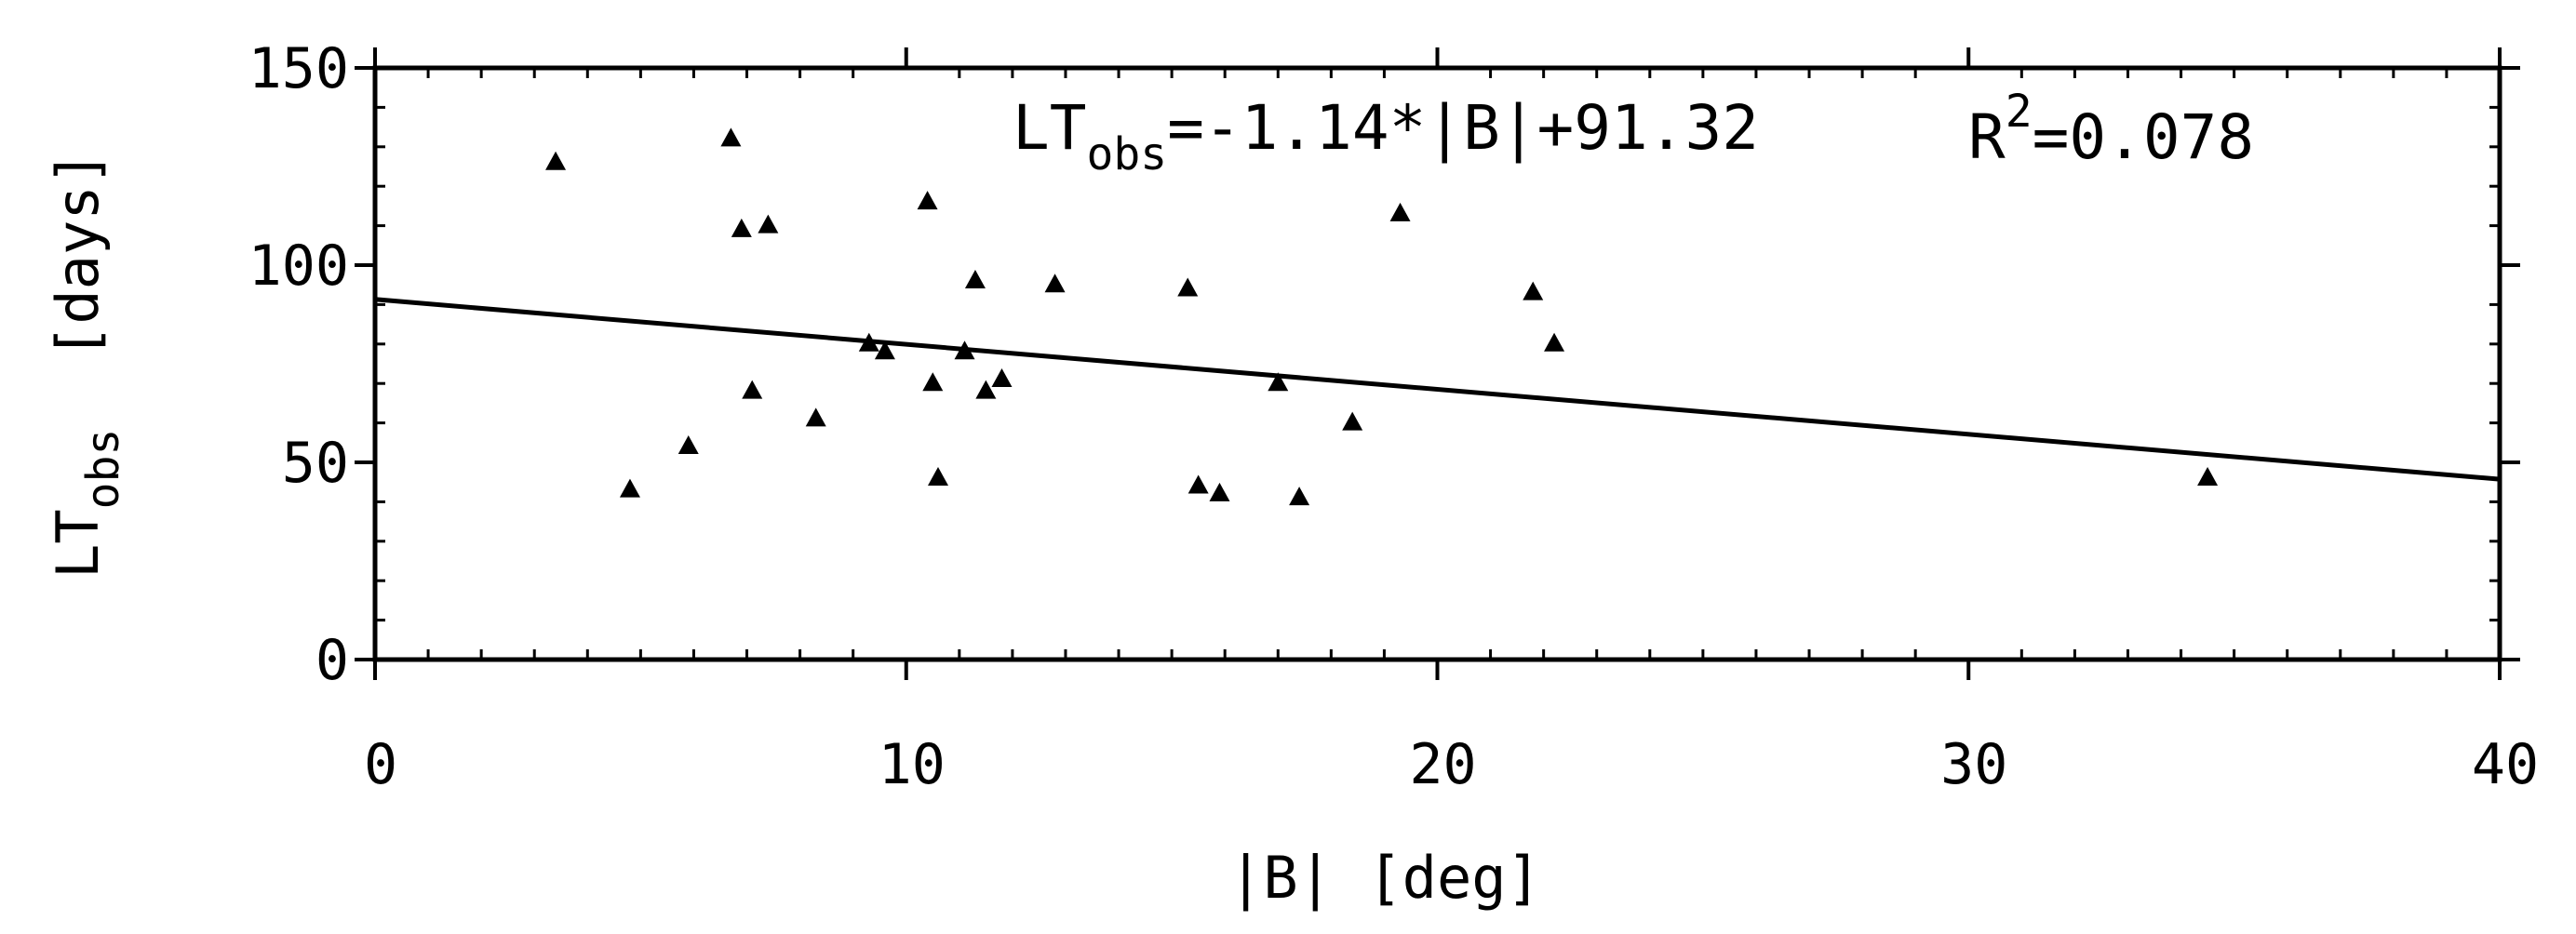 This screenshot has width=2576, height=934. I want to click on y-axis-label: LTobs [days], so click(86, 365).